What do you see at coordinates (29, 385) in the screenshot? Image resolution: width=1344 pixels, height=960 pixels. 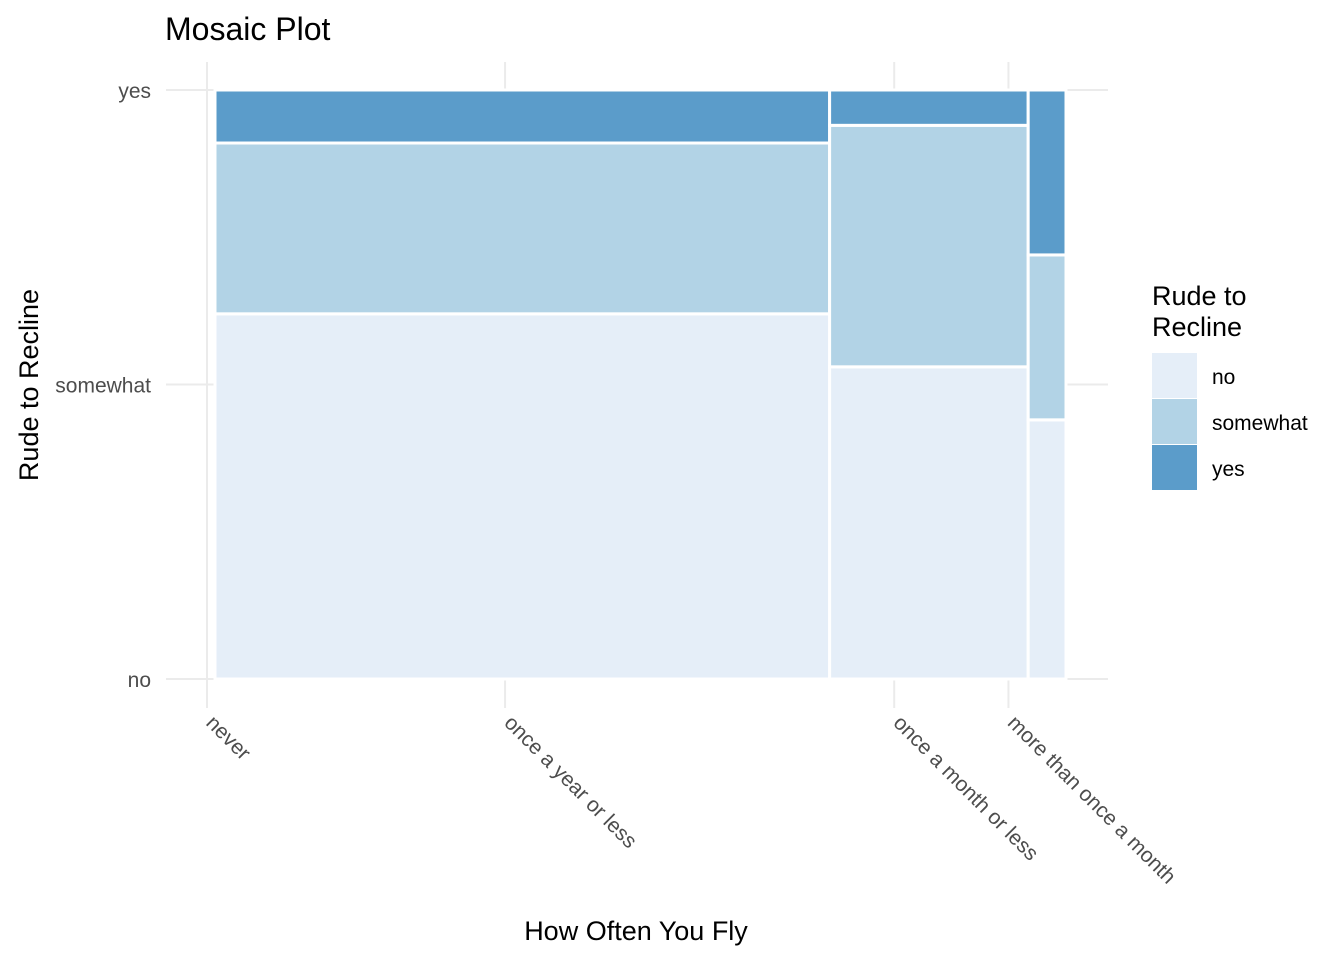 I see `y-axis-title: Rude to Recline` at bounding box center [29, 385].